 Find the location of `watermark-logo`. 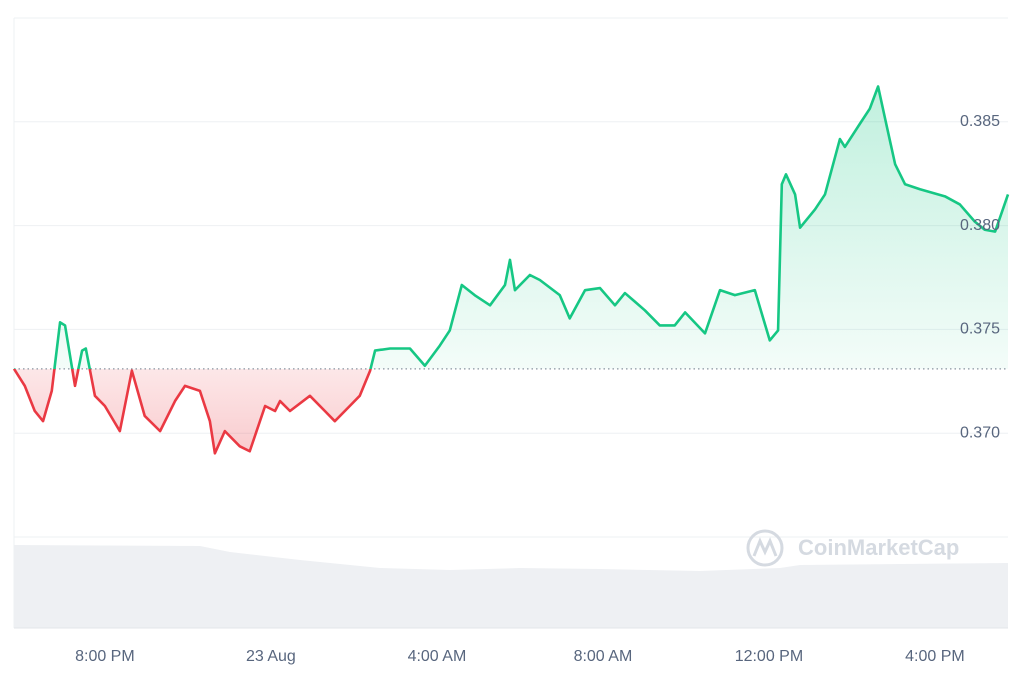

watermark-logo is located at coordinates (765, 548).